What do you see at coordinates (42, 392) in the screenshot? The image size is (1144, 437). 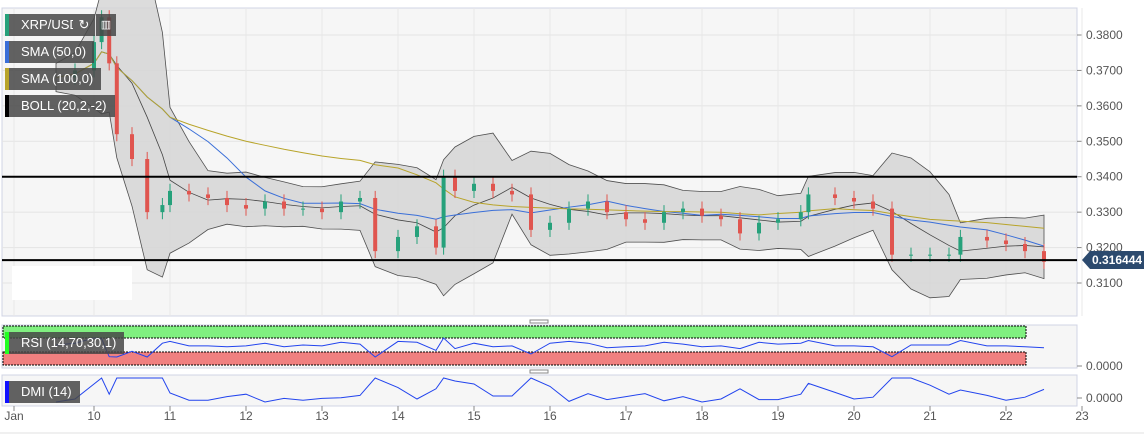 I see `dmi-label: DMI (14)` at bounding box center [42, 392].